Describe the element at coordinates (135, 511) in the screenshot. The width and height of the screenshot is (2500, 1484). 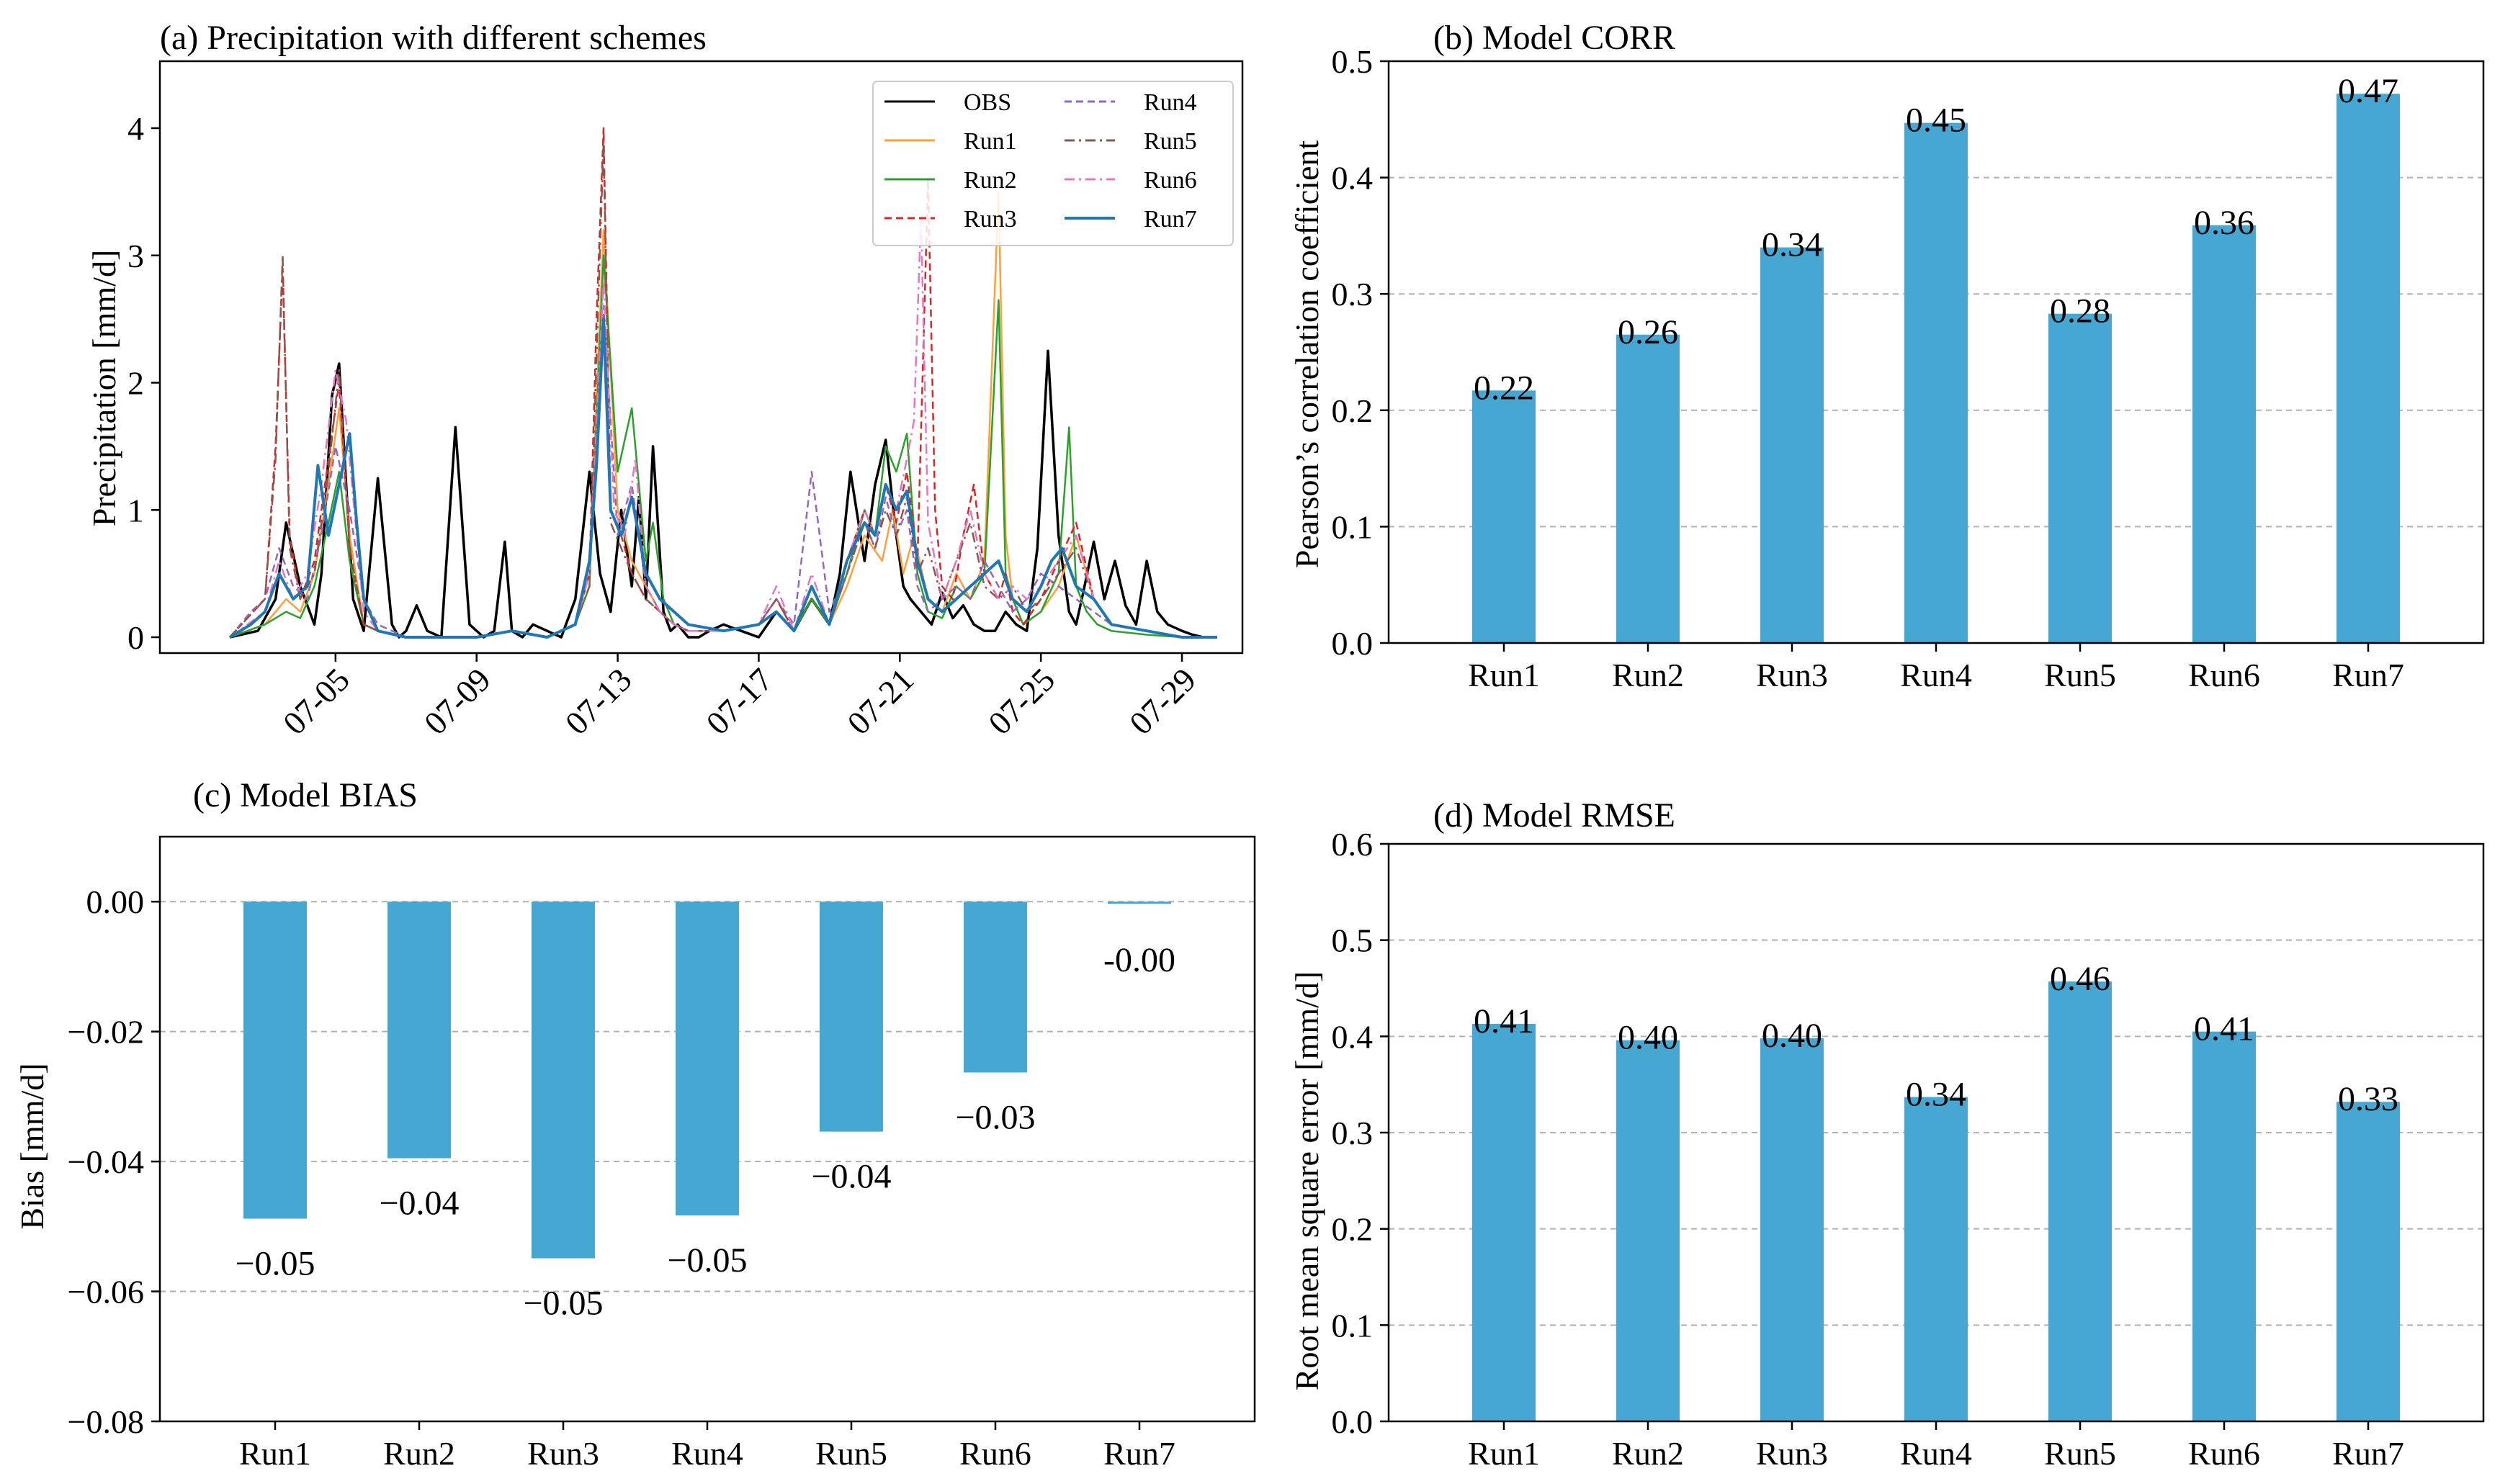
I see `y-tick-label: 1` at that location.